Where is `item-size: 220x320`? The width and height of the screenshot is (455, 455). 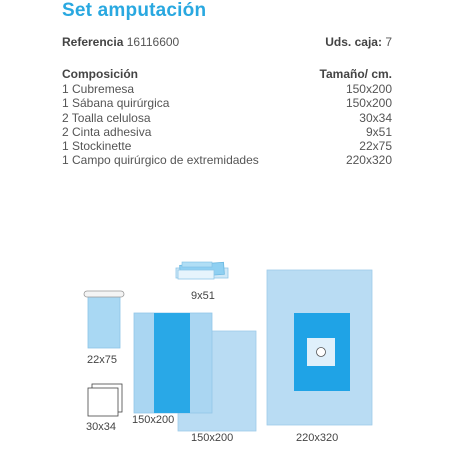
item-size: 220x320 is located at coordinates (368, 160).